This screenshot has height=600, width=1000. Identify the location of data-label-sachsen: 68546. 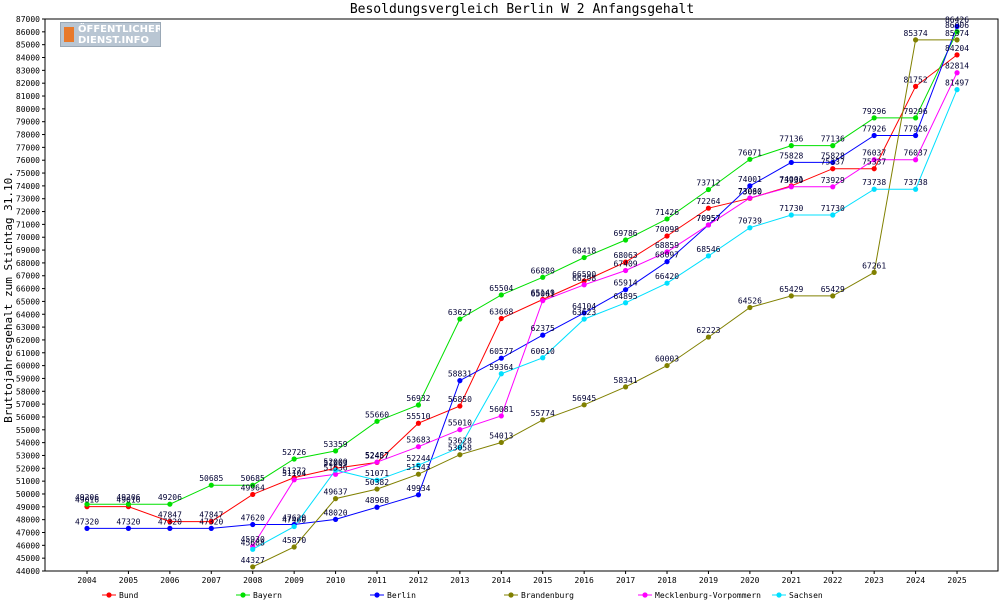
(708, 249).